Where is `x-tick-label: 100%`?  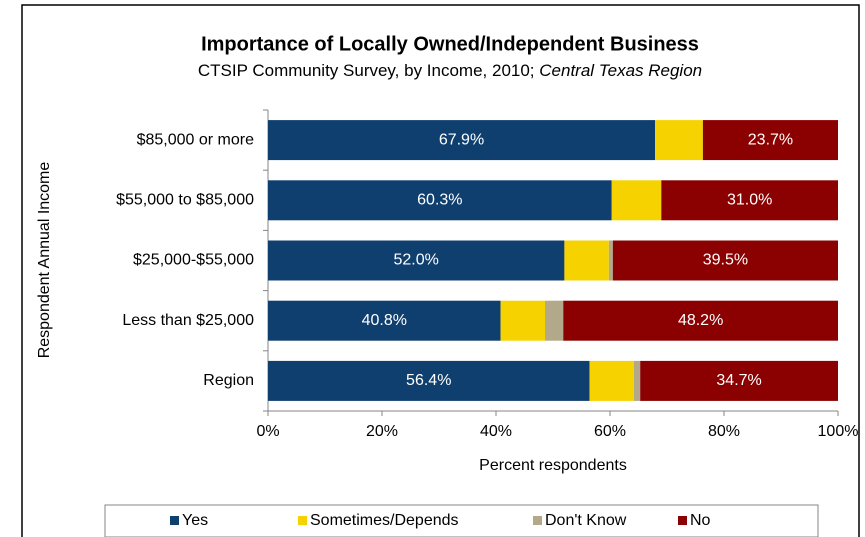
x-tick-label: 100% is located at coordinates (838, 431).